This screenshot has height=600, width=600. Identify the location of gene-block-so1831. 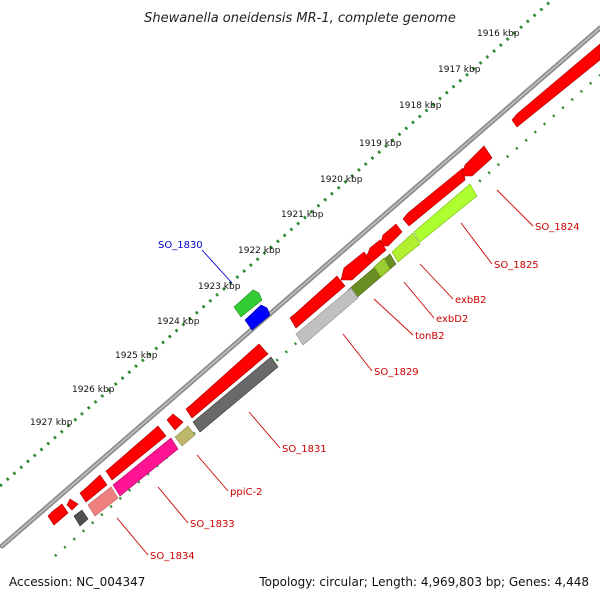
(235, 394).